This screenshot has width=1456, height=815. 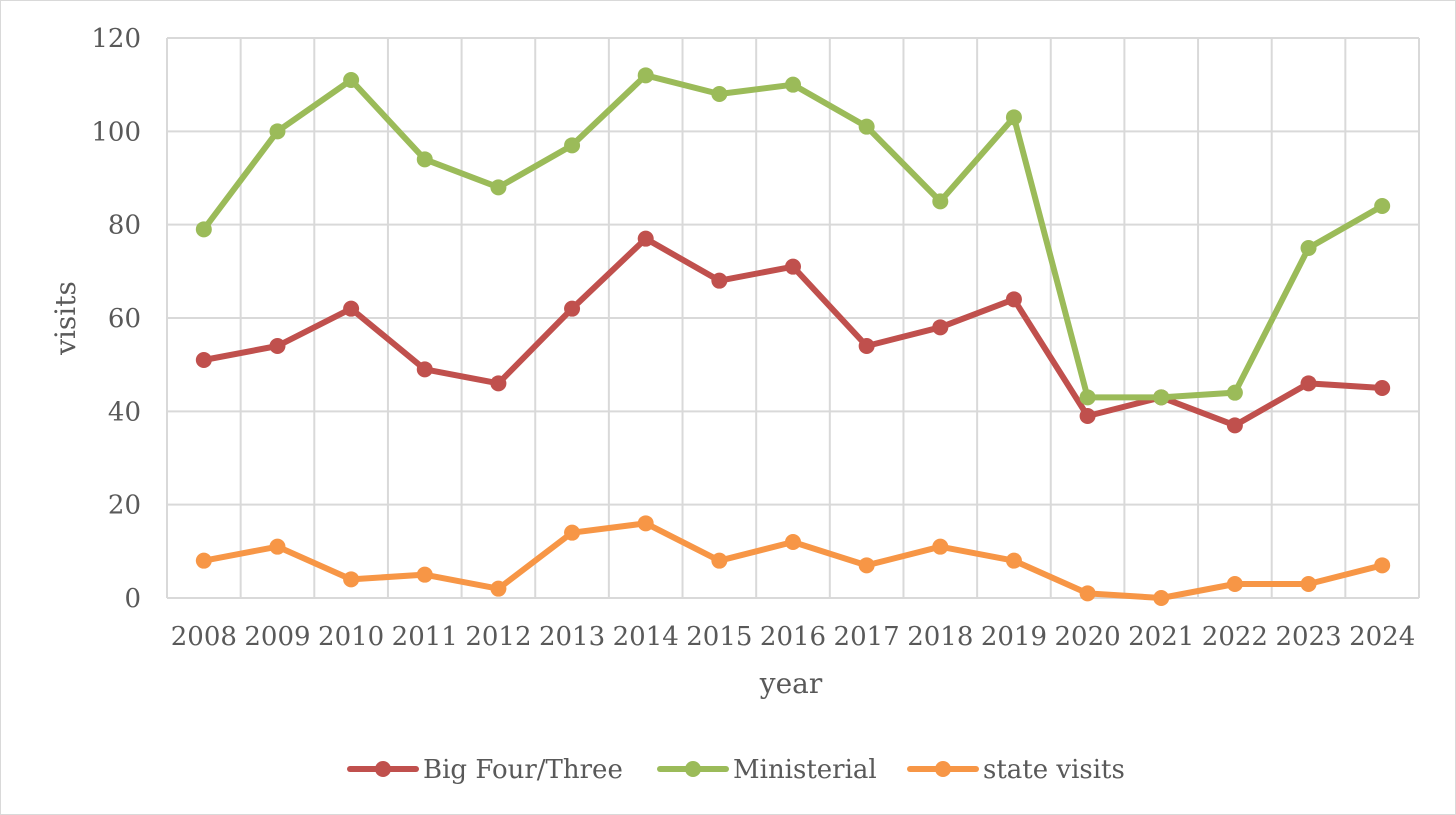 I want to click on x-tick-label: 2008, so click(x=204, y=637).